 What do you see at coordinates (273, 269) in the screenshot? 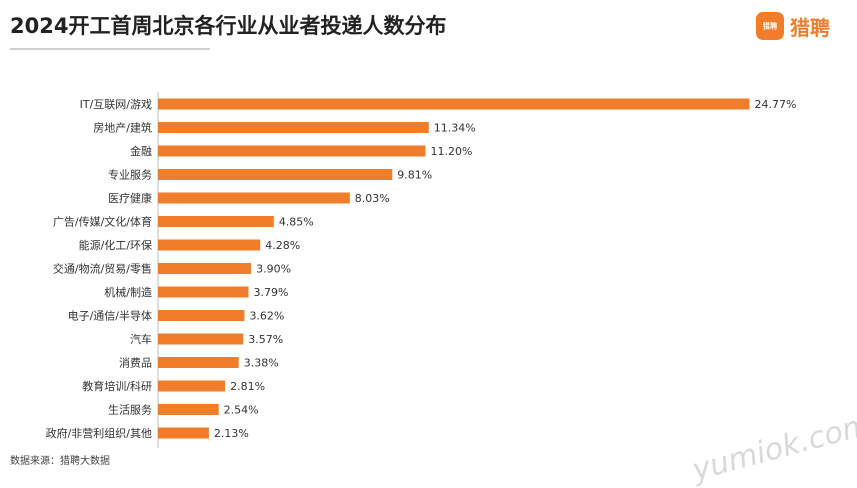
I see `data-label: 3.90%` at bounding box center [273, 269].